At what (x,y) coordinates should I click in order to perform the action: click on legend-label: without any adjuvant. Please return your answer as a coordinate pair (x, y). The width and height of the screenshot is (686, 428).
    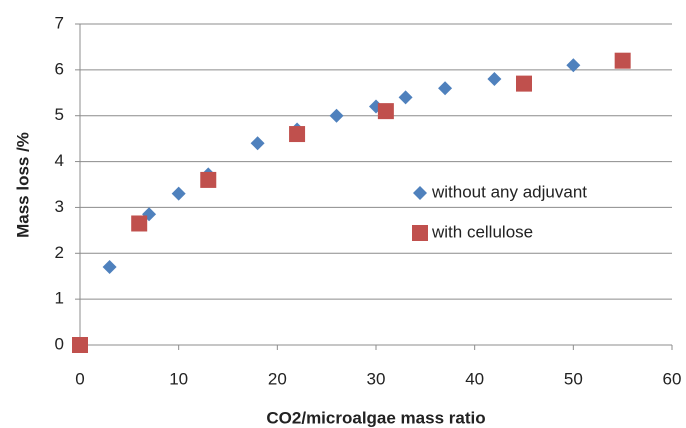
    Looking at the image, I should click on (509, 191).